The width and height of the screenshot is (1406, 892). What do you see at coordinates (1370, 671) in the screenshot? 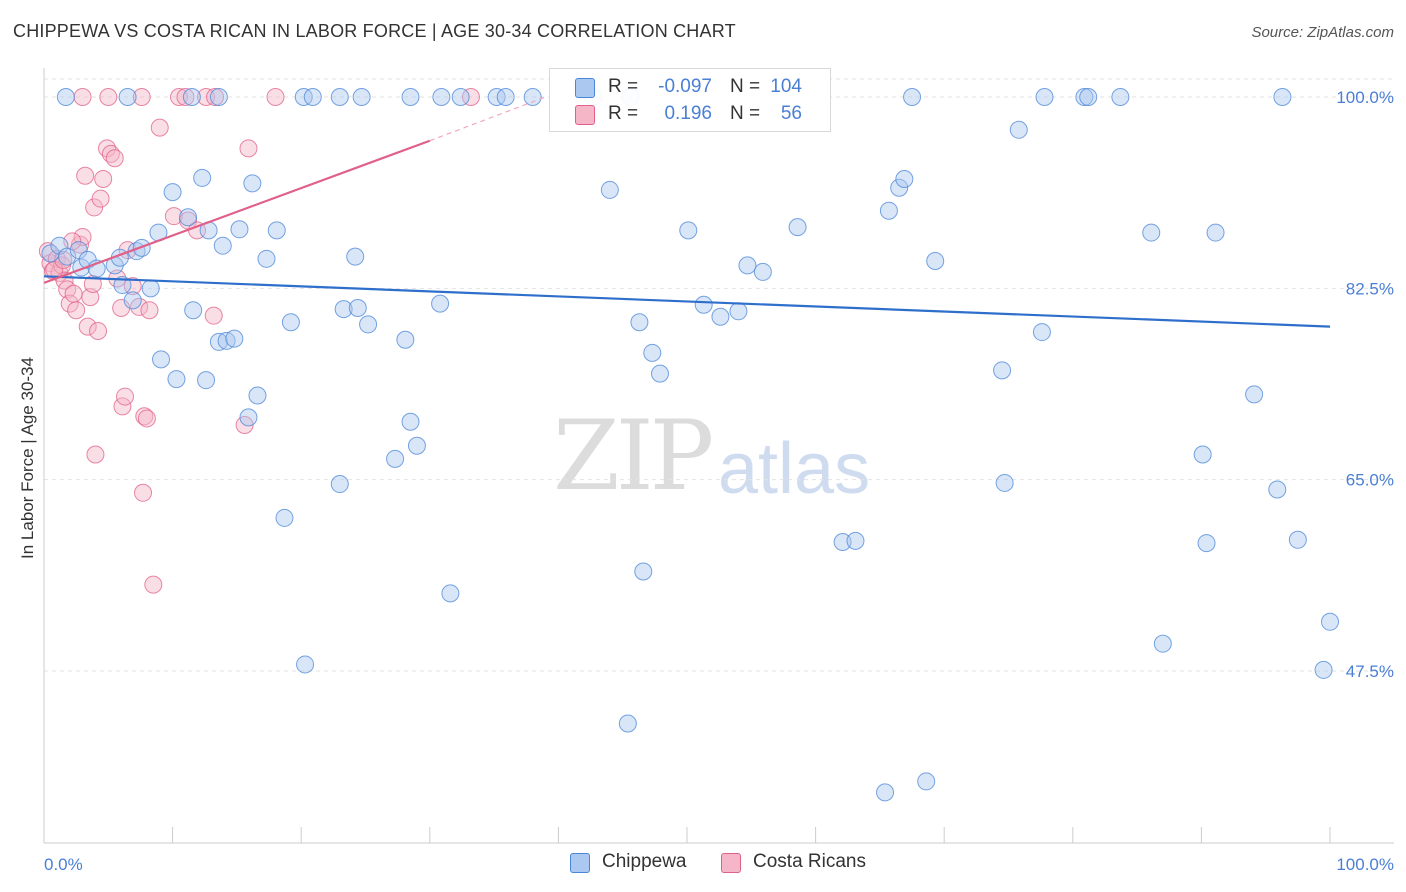
I see `y-tick-label: 47.5%` at bounding box center [1370, 671].